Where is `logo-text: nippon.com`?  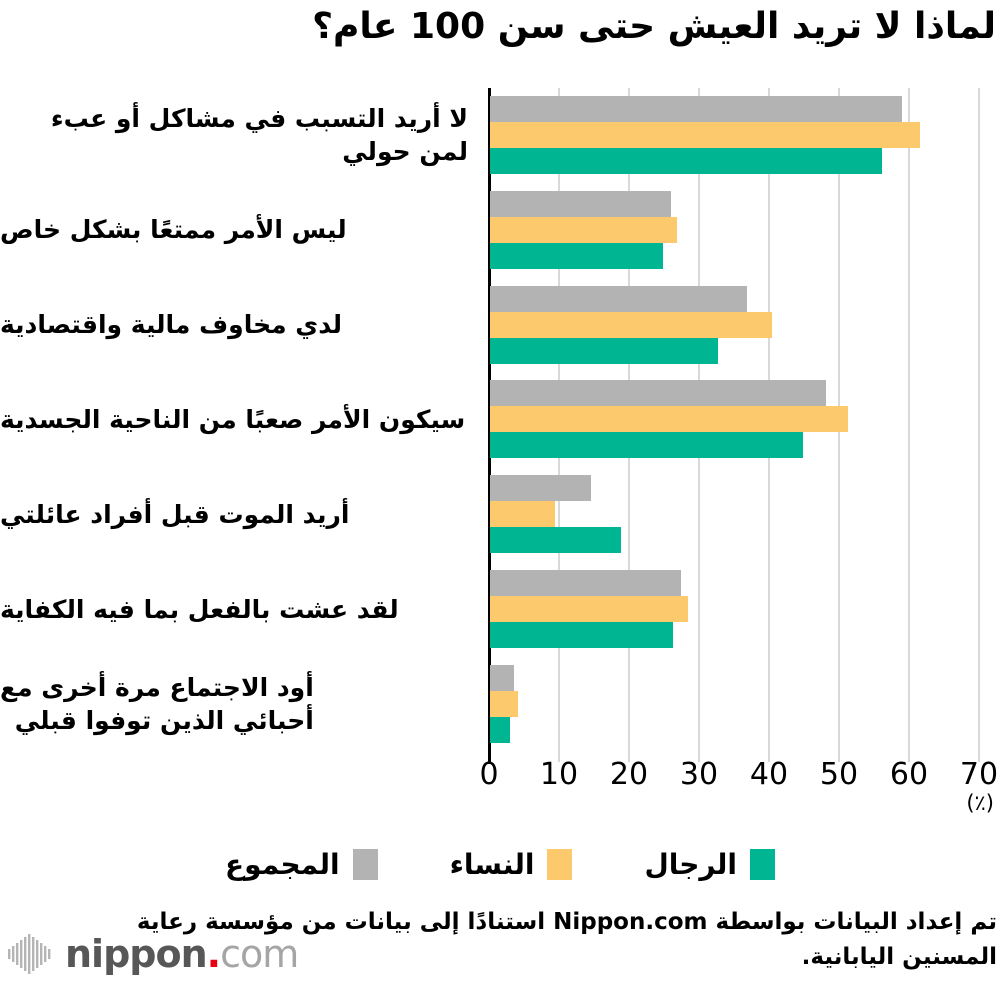 logo-text: nippon.com is located at coordinates (182, 954).